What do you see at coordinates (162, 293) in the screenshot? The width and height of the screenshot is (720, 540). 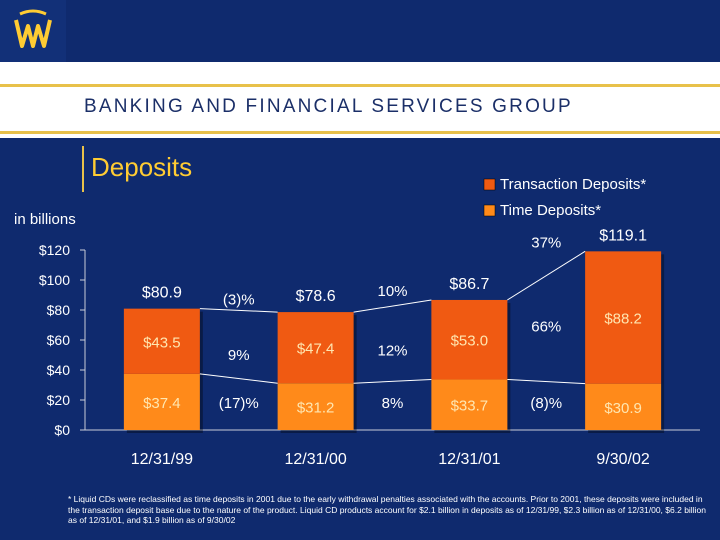 I see `total-value-label: $80.9` at bounding box center [162, 293].